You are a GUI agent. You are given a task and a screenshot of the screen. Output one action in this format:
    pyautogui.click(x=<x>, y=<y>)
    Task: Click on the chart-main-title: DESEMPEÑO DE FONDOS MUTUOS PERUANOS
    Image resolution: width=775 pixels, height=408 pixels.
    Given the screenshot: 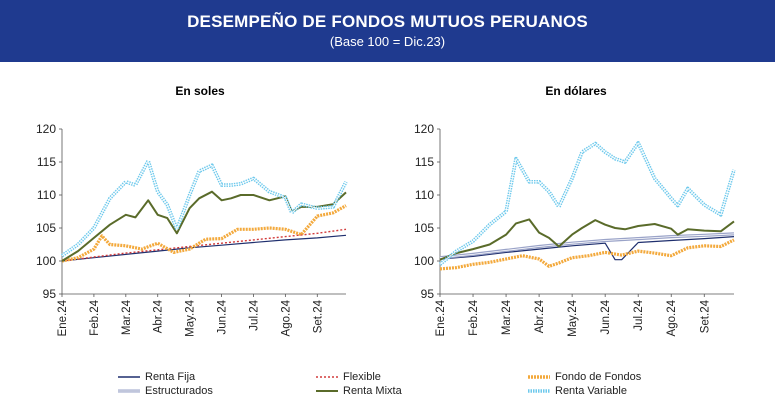 What is the action you would take?
    pyautogui.click(x=387, y=21)
    